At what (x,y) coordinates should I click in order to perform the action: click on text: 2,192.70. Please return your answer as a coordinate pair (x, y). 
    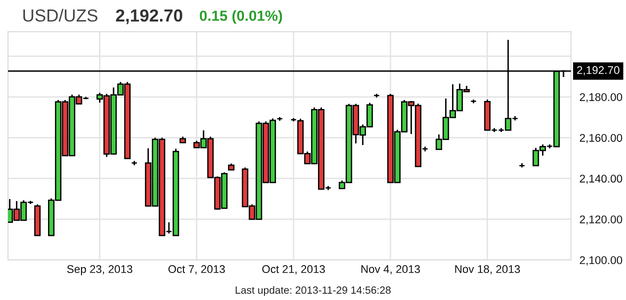
    Looking at the image, I should click on (149, 16).